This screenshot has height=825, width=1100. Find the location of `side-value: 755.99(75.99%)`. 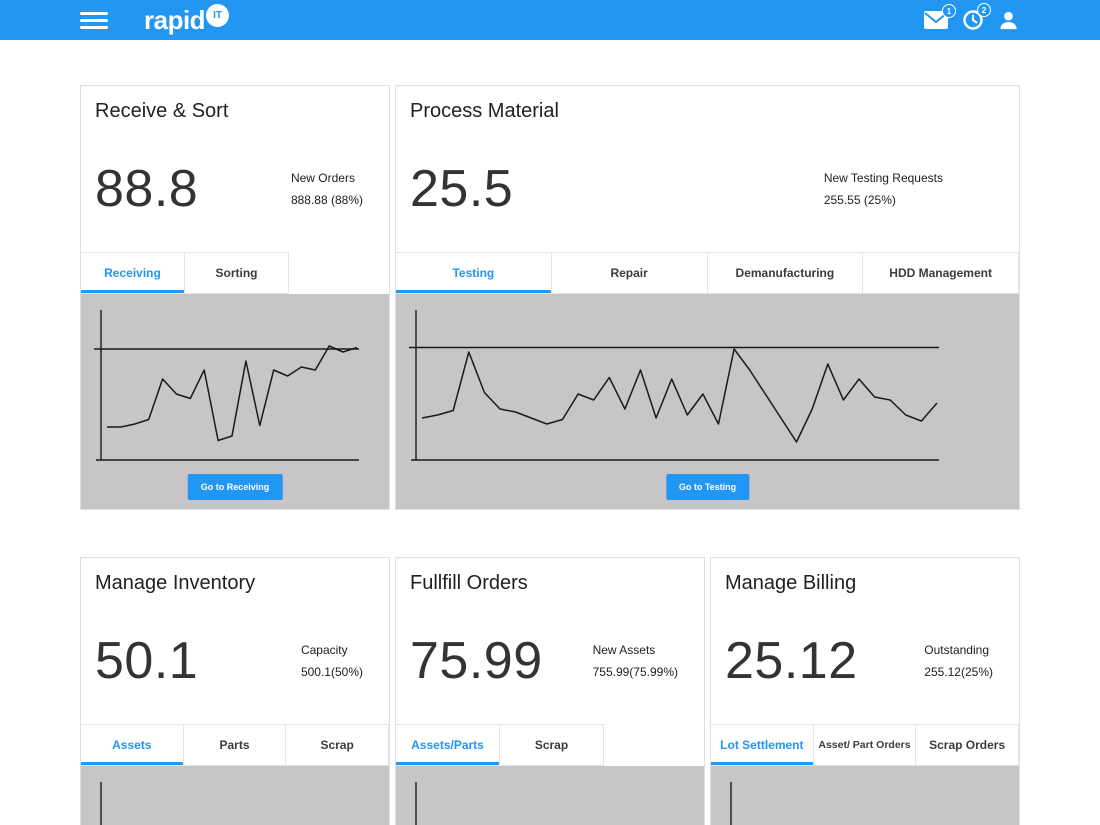

side-value: 755.99(75.99%) is located at coordinates (635, 672).